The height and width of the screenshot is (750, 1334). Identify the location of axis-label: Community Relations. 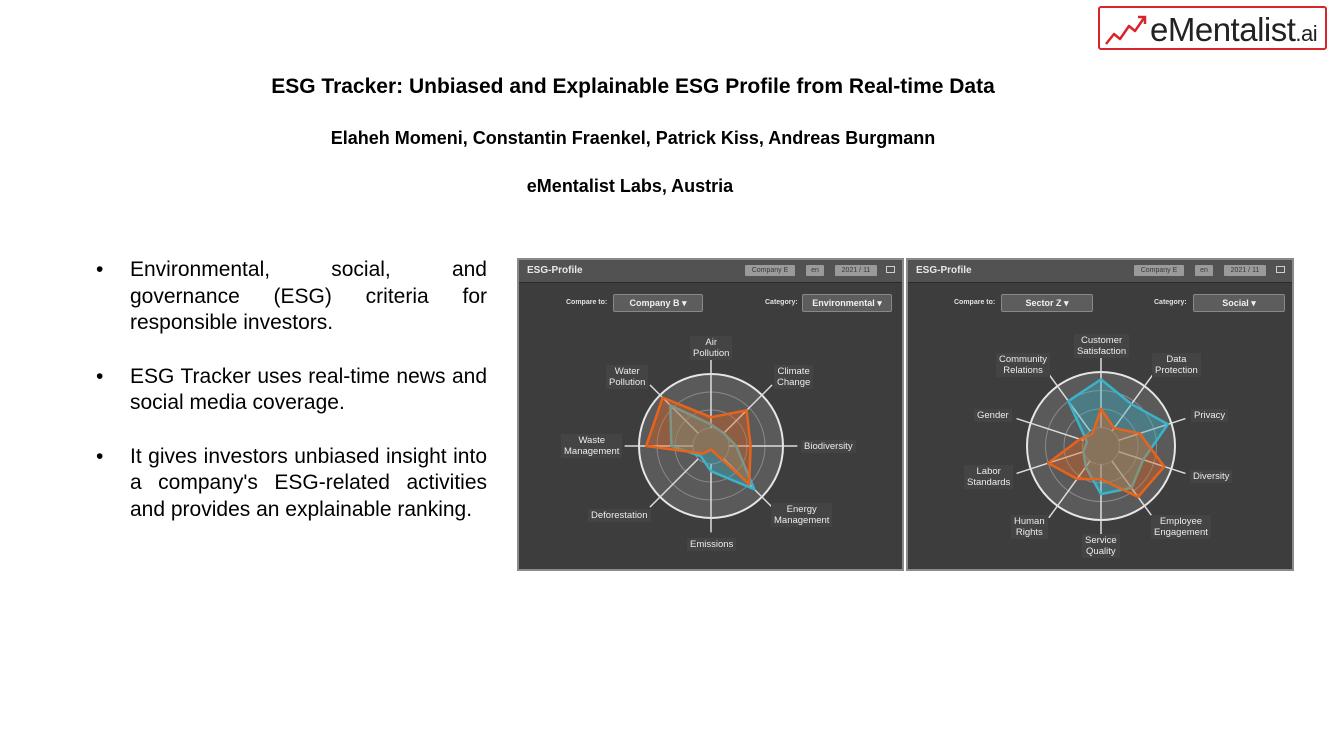
(1023, 365).